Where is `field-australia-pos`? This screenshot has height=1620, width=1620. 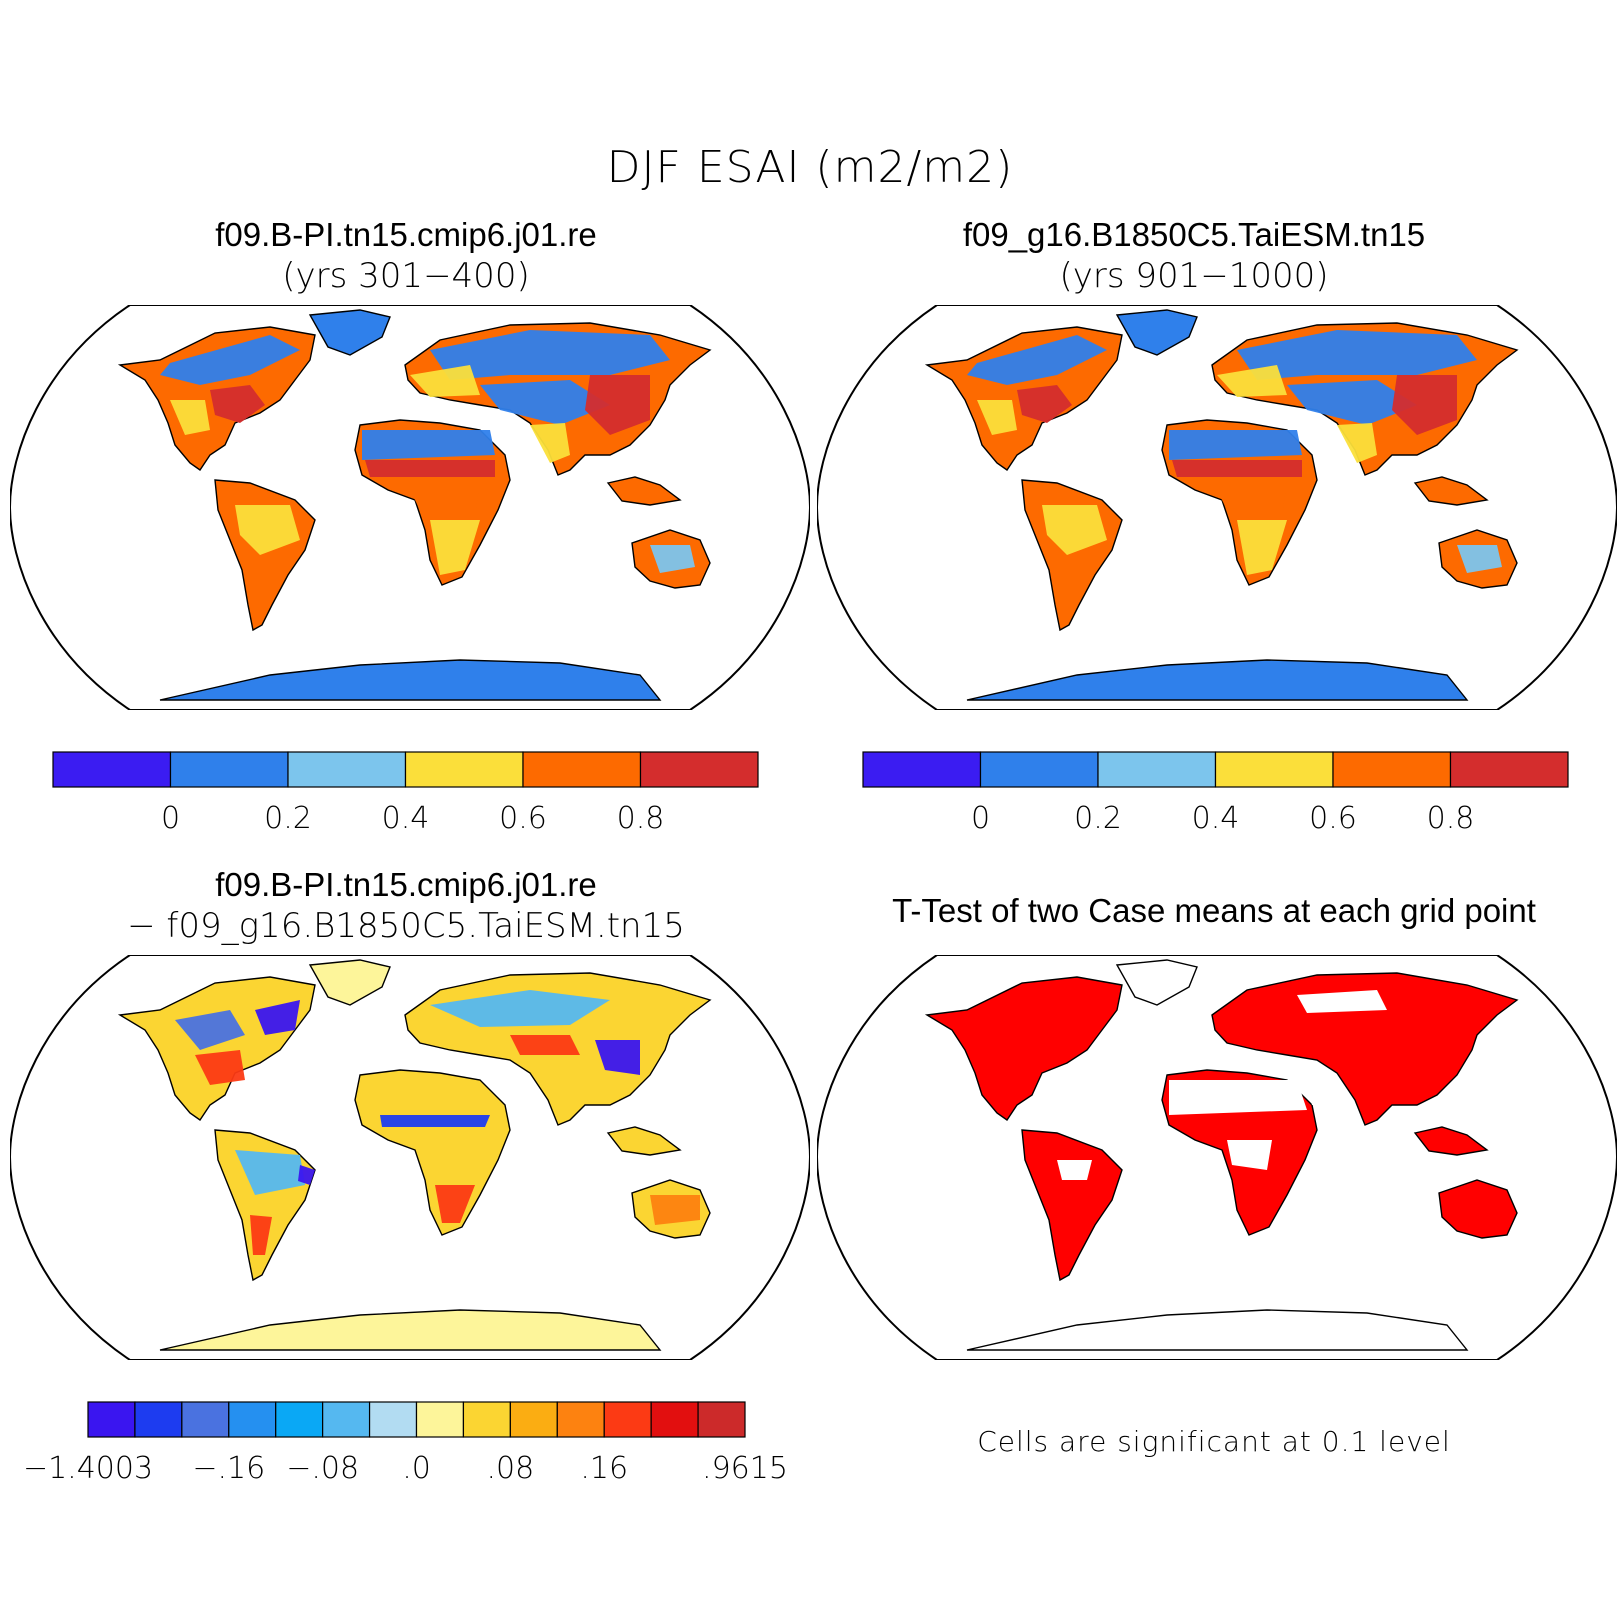
field-australia-pos is located at coordinates (675, 1210).